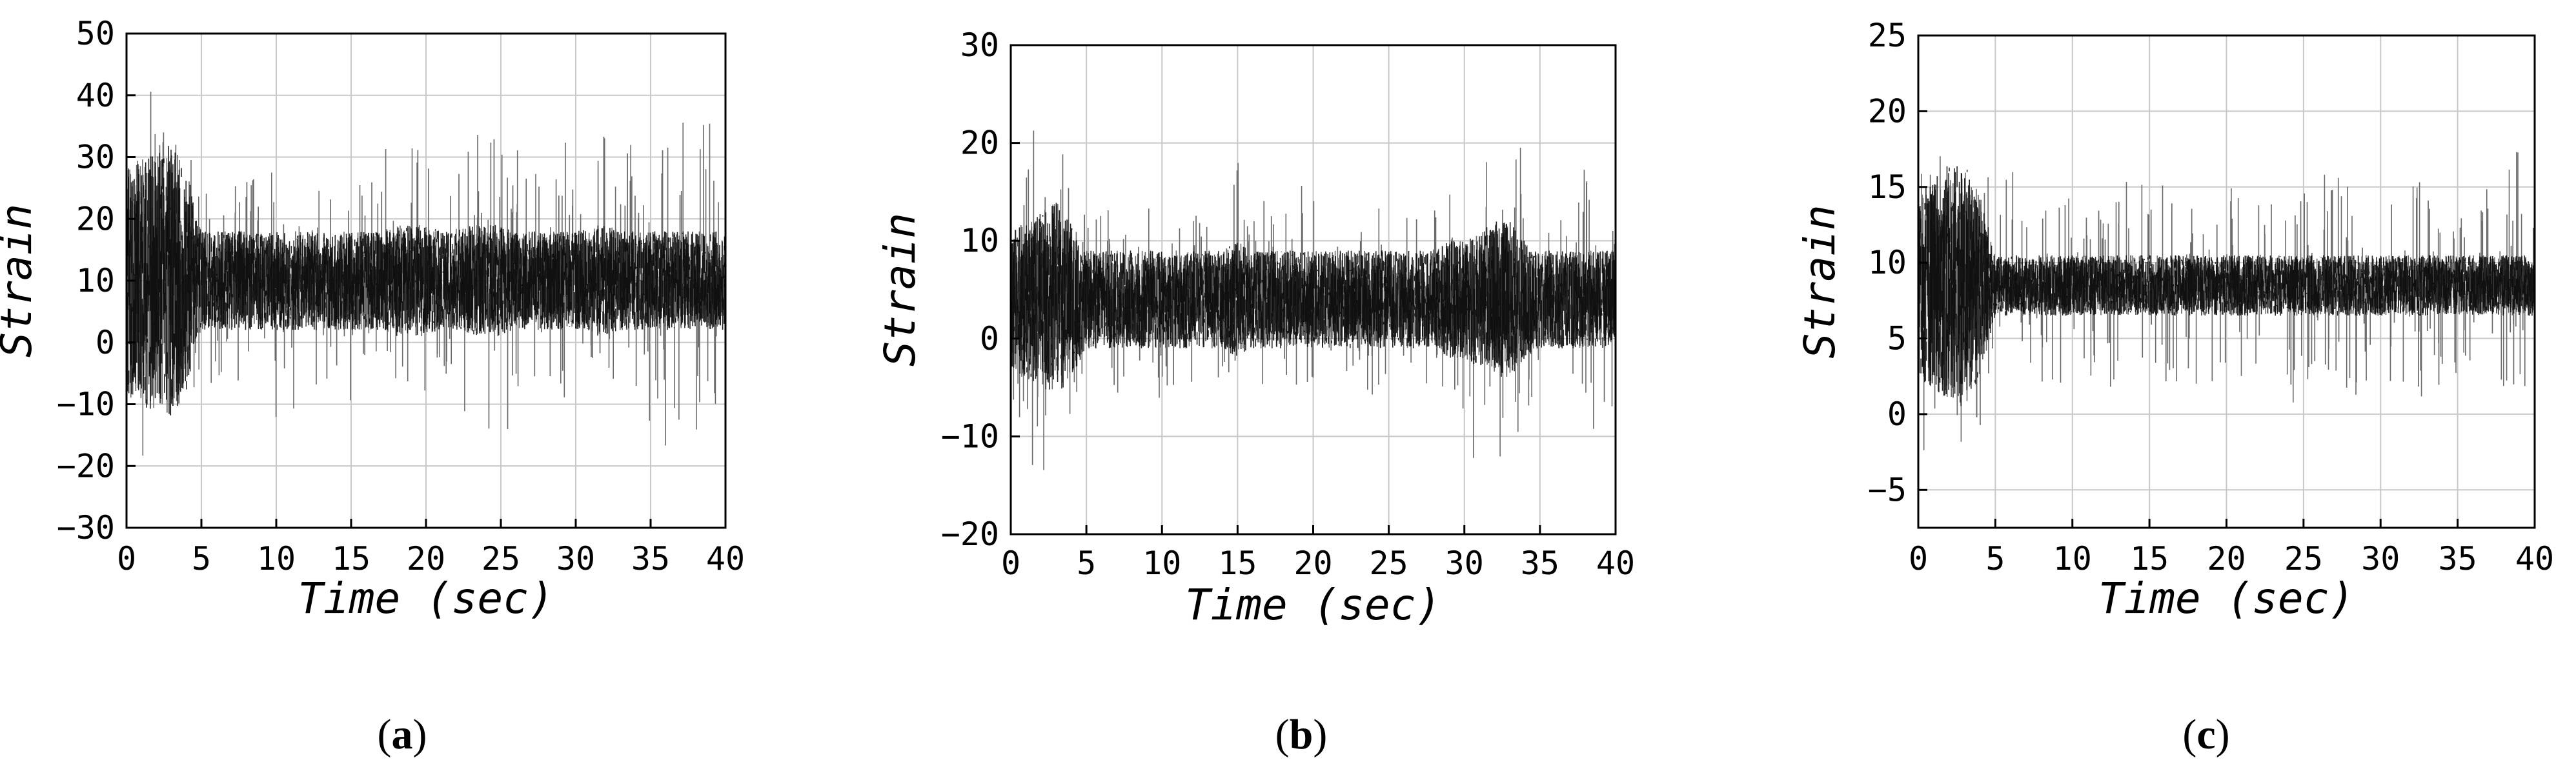 This screenshot has width=2576, height=771. Describe the element at coordinates (95, 95) in the screenshot. I see `panel-a-y-tick-label: 40` at that location.